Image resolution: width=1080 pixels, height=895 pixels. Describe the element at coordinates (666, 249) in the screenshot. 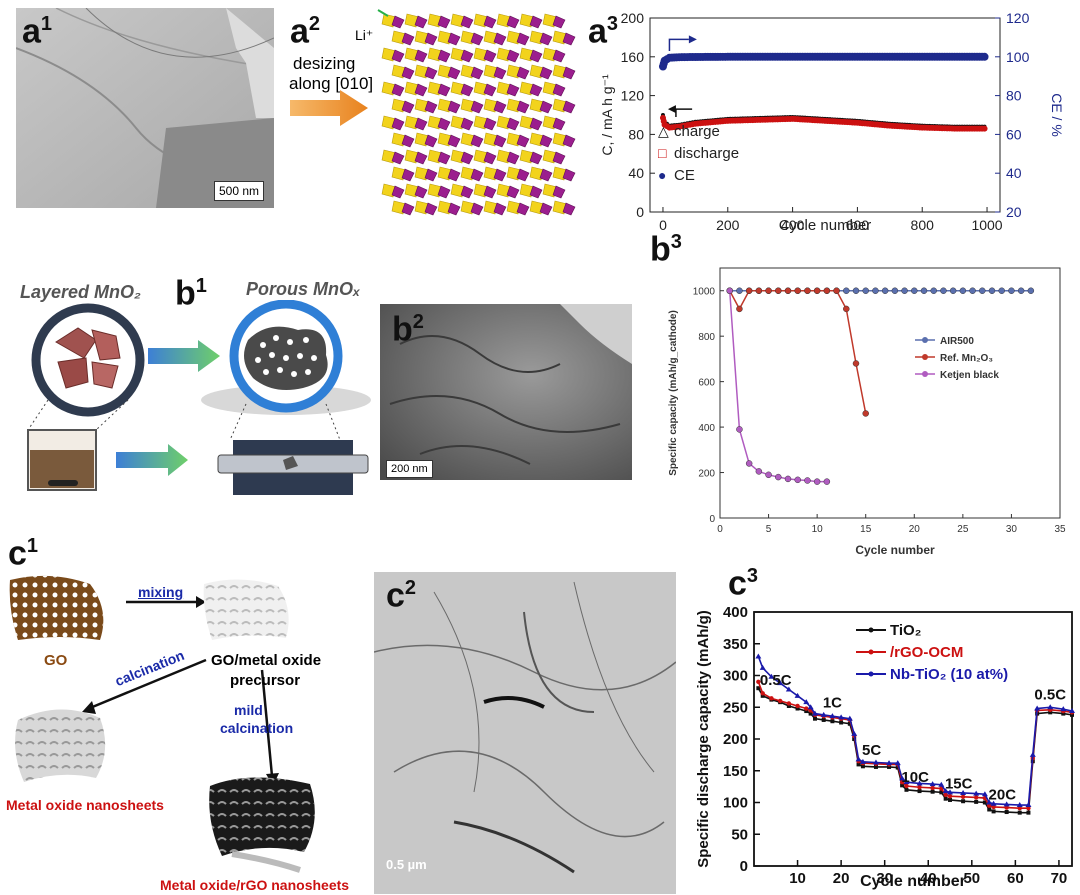

I see `b3-panel-label: b3` at that location.